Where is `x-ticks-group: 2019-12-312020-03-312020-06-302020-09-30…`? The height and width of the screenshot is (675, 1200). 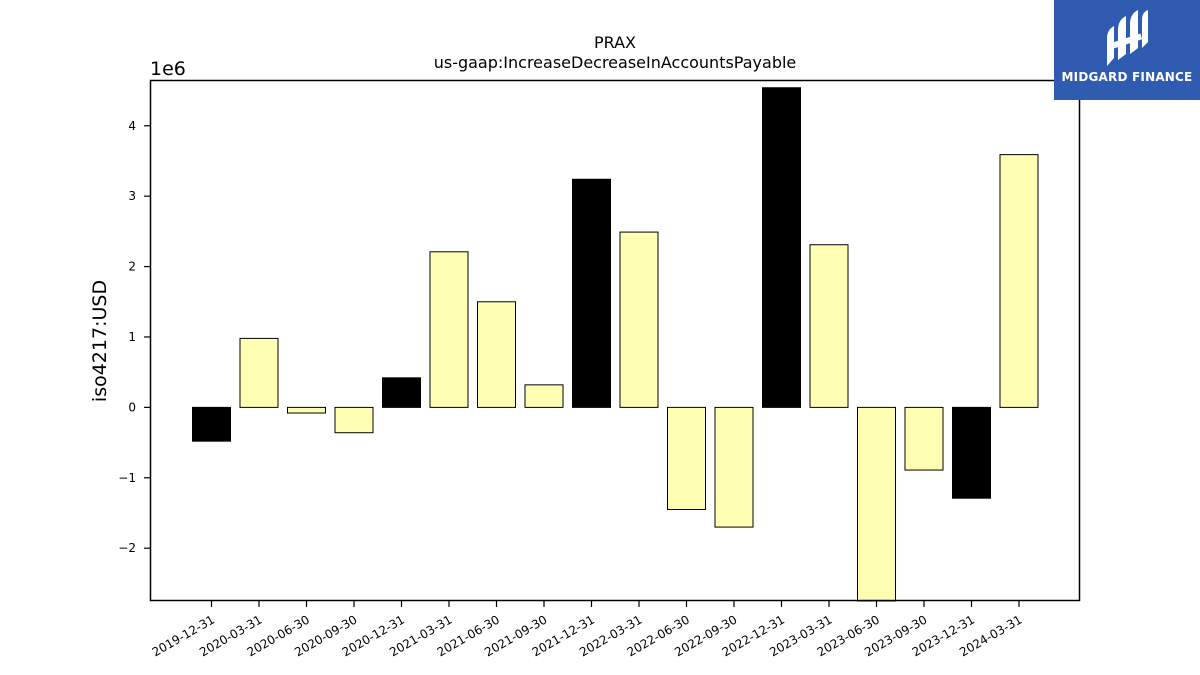 x-ticks-group: 2019-12-312020-03-312020-06-302020-09-30… is located at coordinates (587, 630).